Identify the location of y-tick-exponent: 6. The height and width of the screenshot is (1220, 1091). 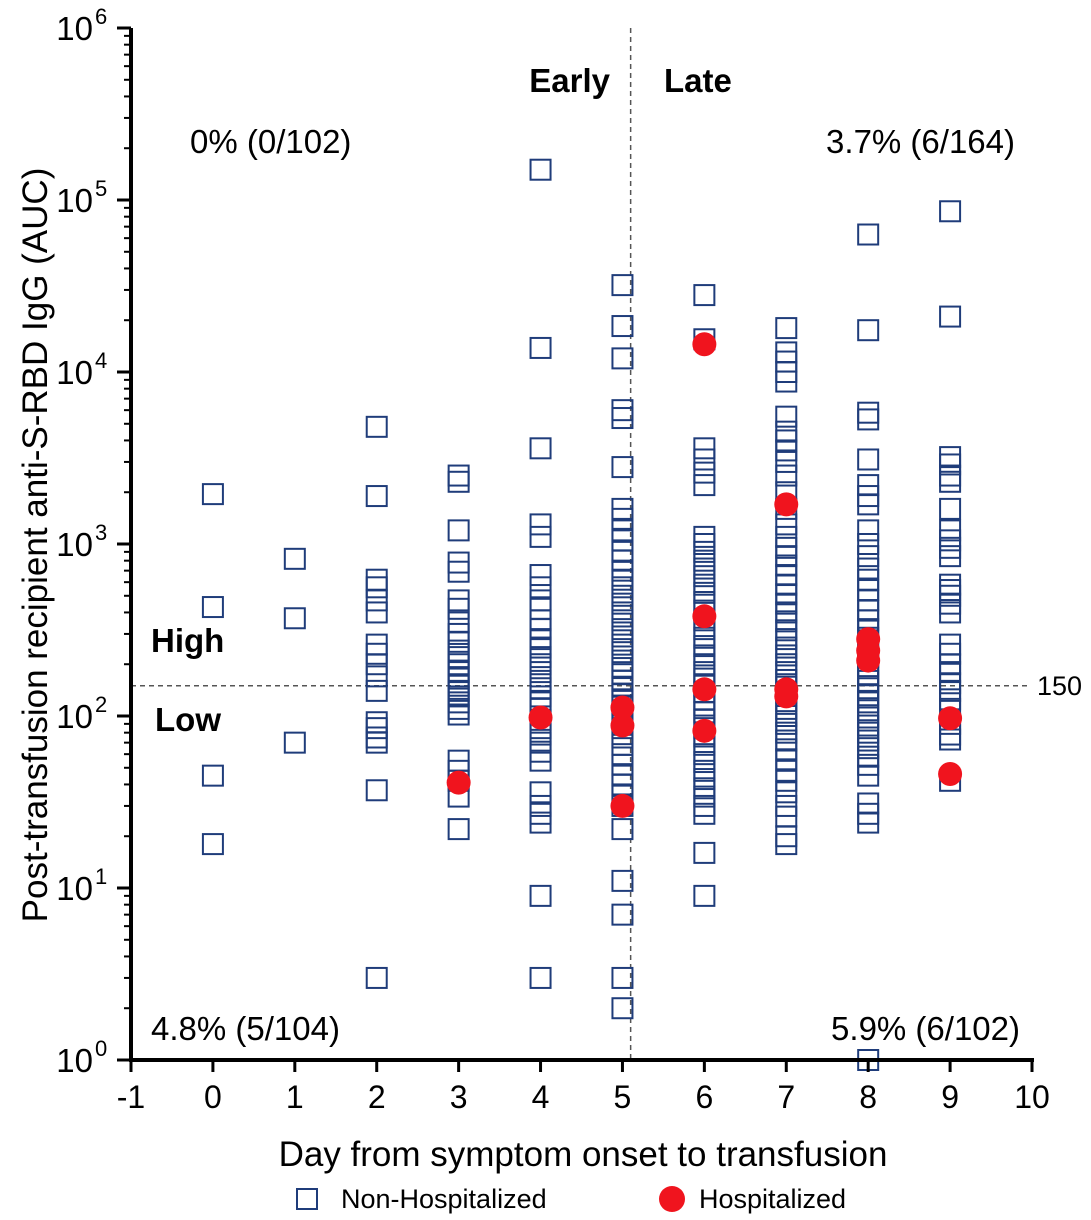
(101, 16).